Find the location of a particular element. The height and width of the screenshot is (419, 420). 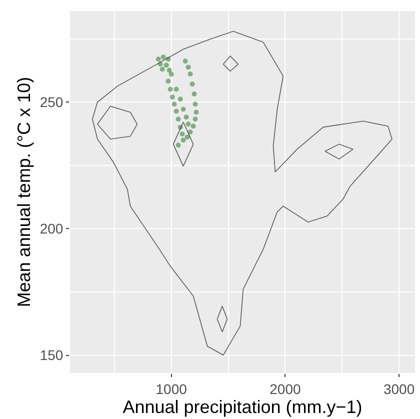

y-tick-label: 150 is located at coordinates (52, 355).